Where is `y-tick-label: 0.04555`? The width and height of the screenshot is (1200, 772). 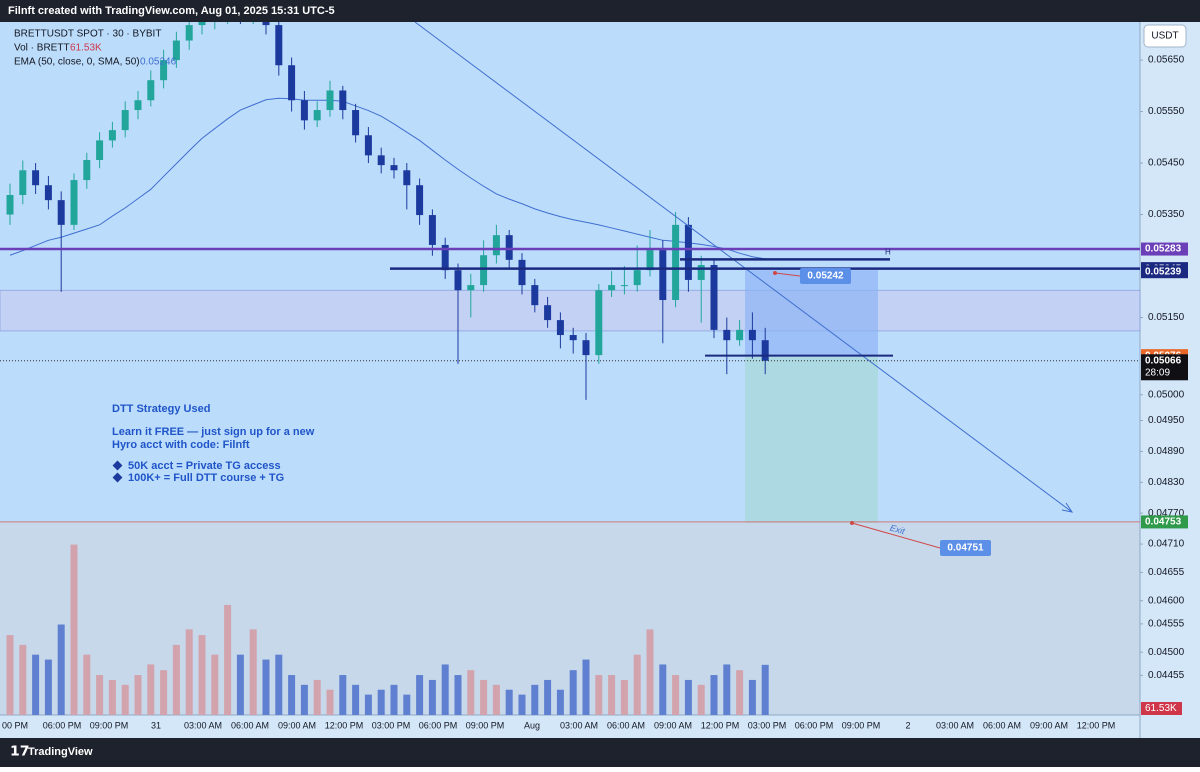
y-tick-label: 0.04555 is located at coordinates (1166, 624).